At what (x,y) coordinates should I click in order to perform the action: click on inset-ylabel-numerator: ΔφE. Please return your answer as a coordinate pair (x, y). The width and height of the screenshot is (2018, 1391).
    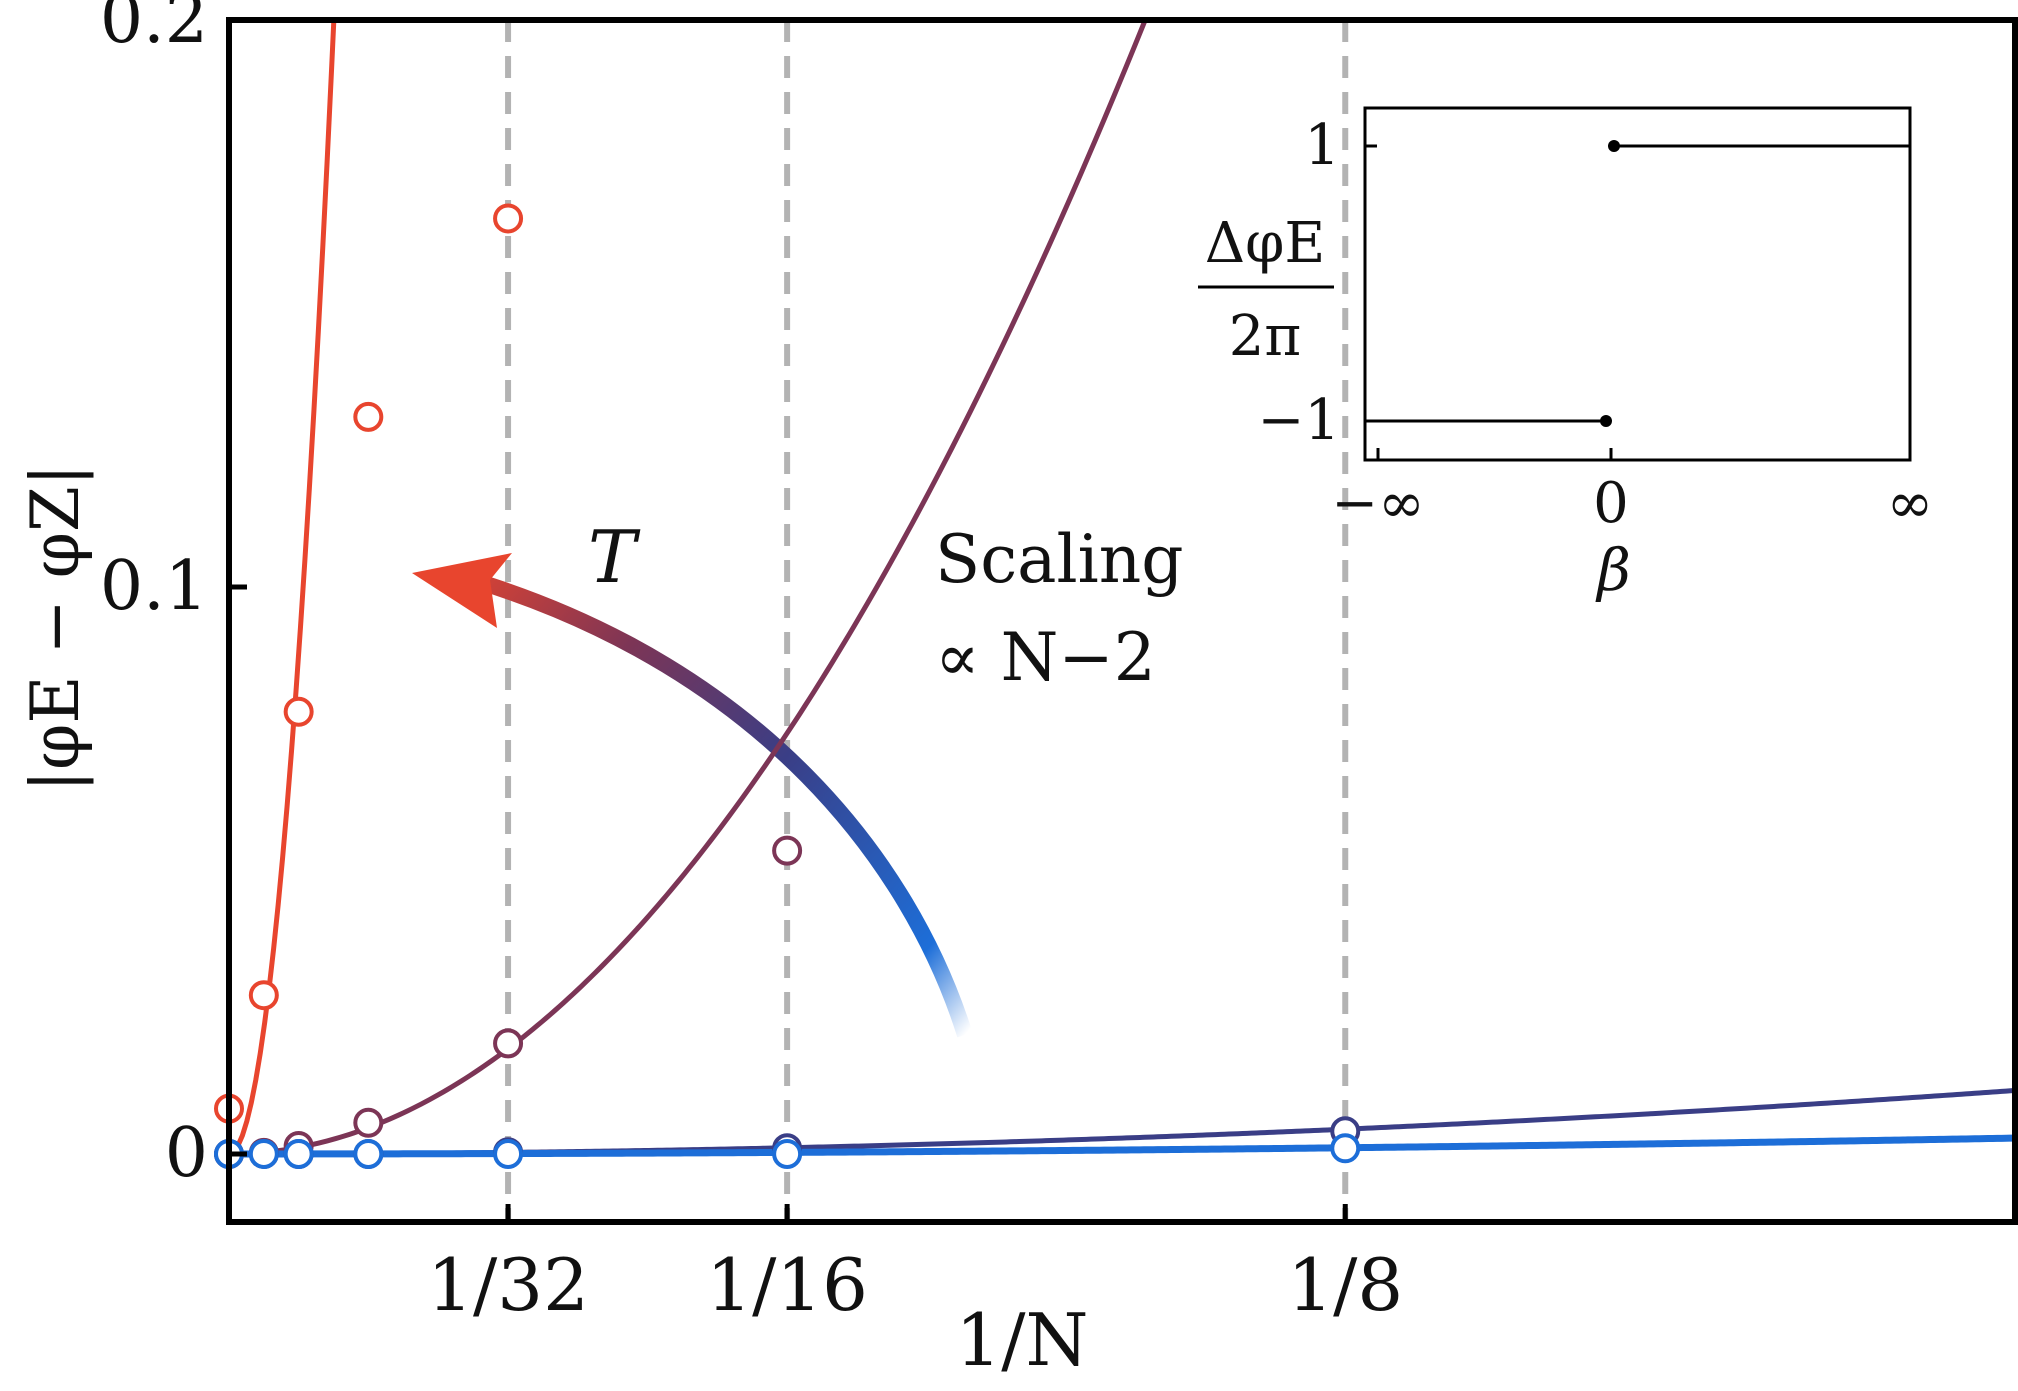
    Looking at the image, I should click on (1265, 243).